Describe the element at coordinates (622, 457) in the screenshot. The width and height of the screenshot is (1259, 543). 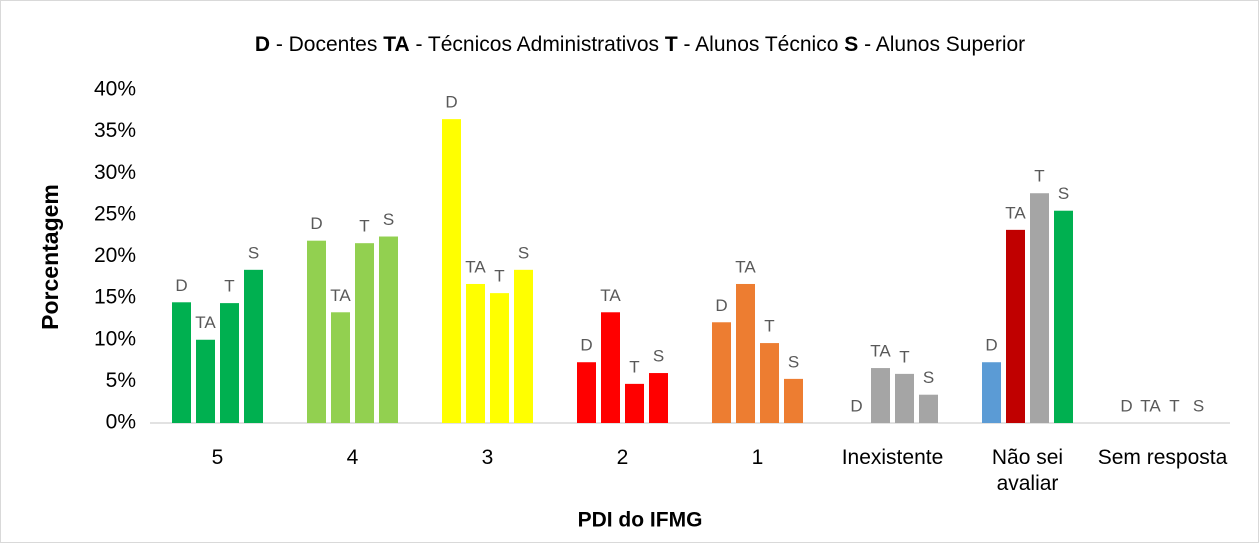
I see `x-tick-label: 2` at that location.